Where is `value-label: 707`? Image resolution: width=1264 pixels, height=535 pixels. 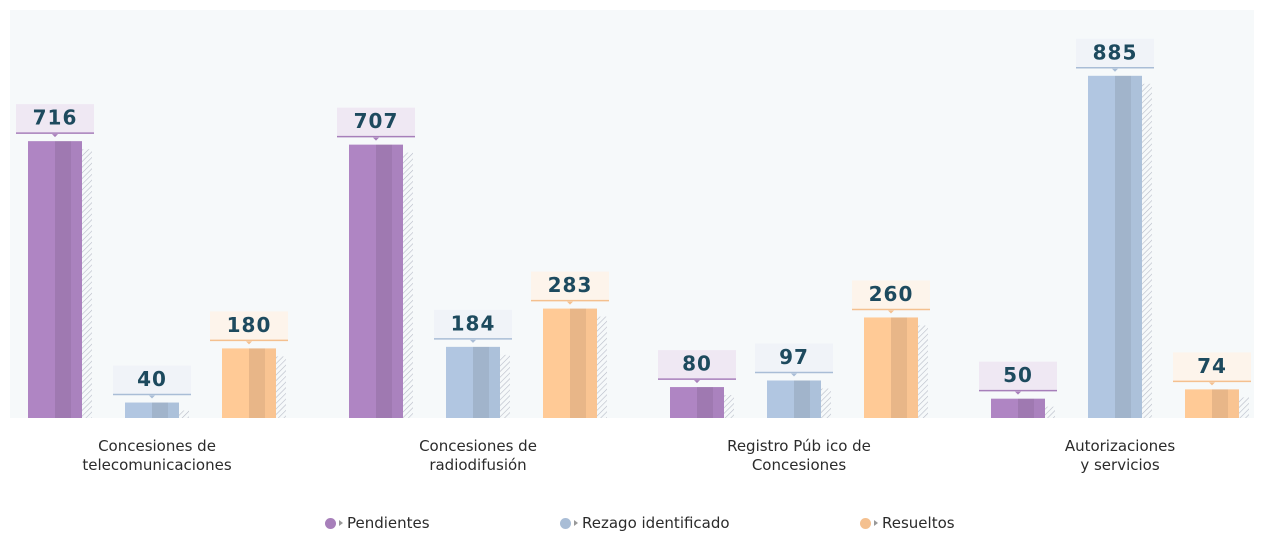 value-label: 707 is located at coordinates (376, 121).